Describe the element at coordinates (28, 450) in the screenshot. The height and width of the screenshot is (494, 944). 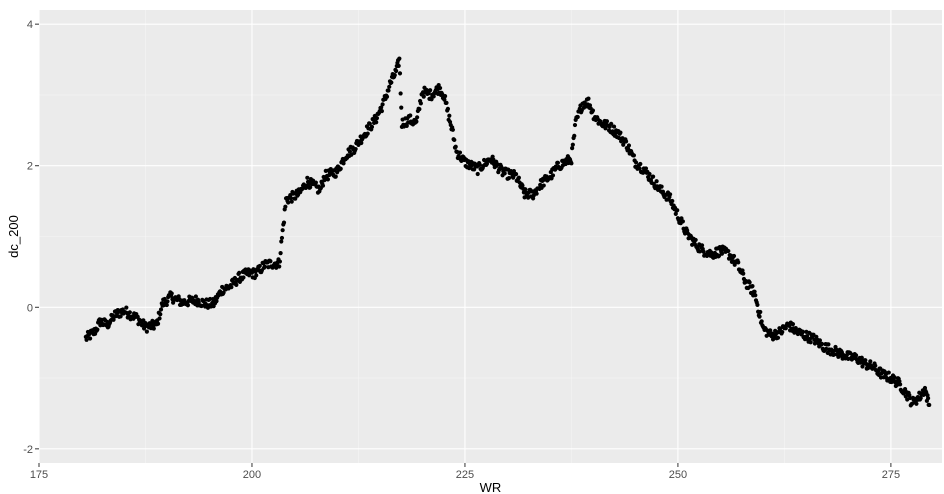
I see `y-tick-label: -2` at that location.